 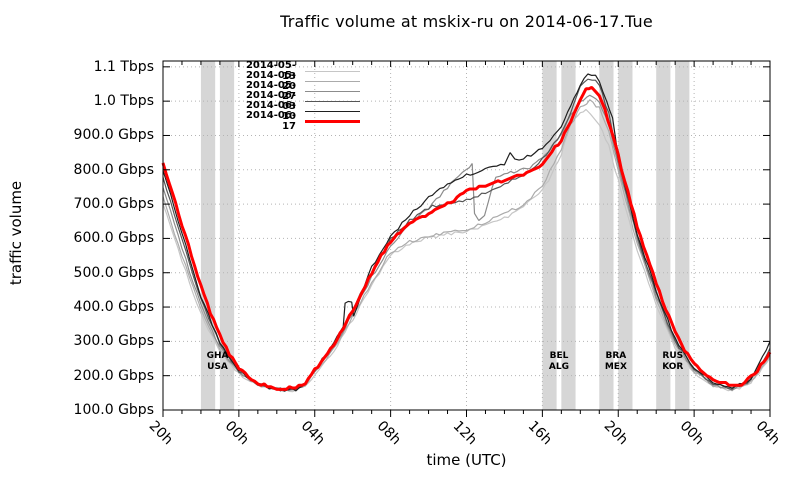 I want to click on y-tick-label: 500.0 Gbps, so click(x=113, y=272).